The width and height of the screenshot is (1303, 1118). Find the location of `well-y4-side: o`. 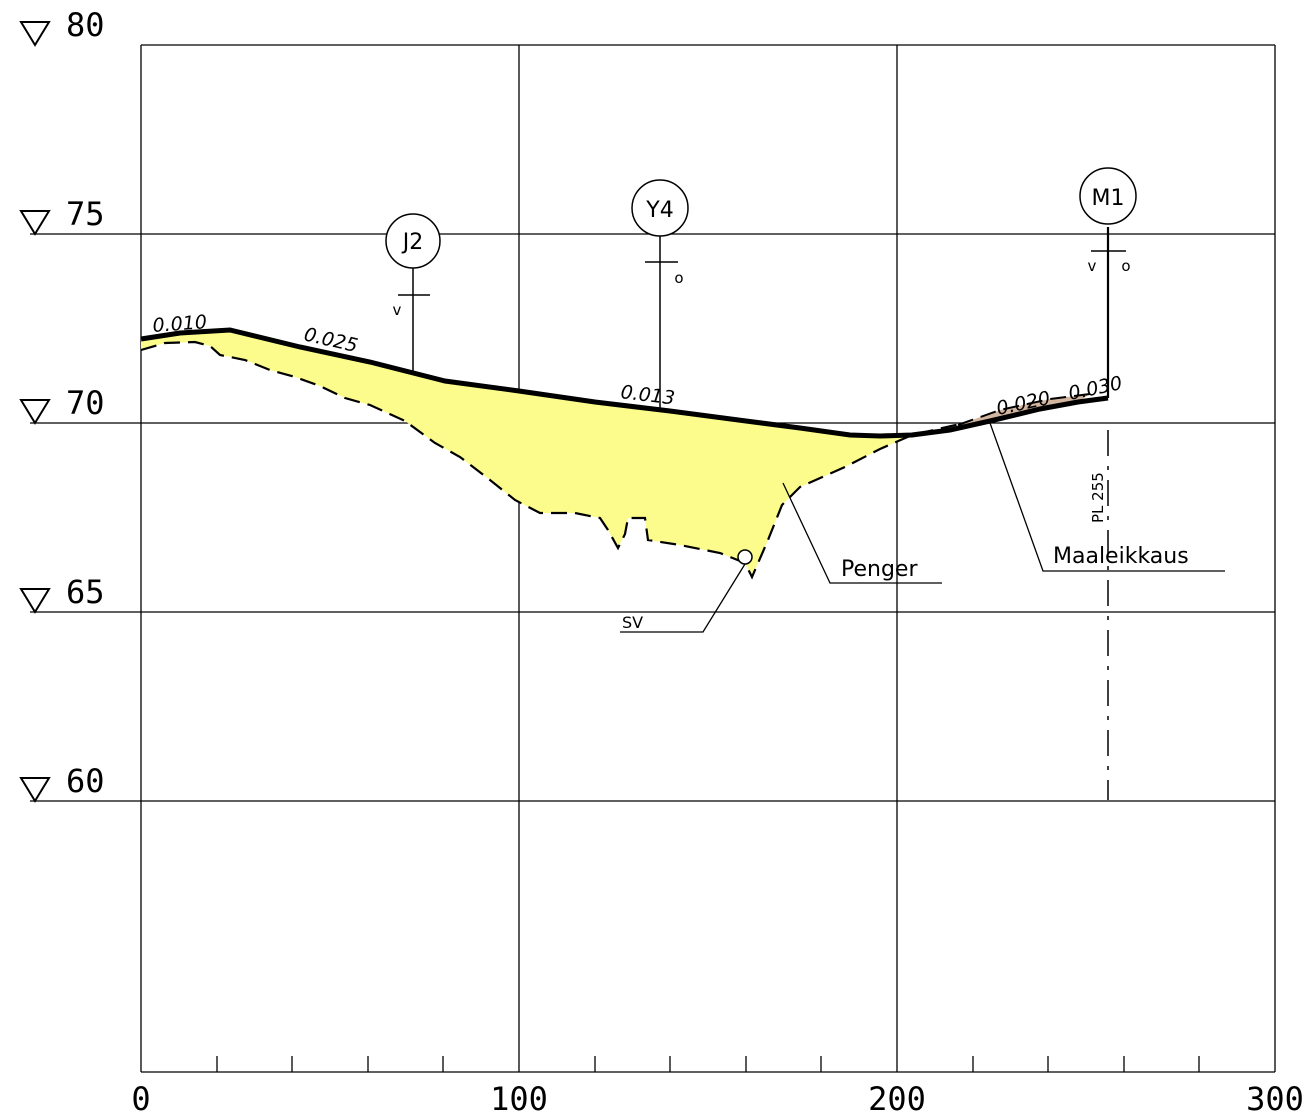

well-y4-side: o is located at coordinates (678, 278).